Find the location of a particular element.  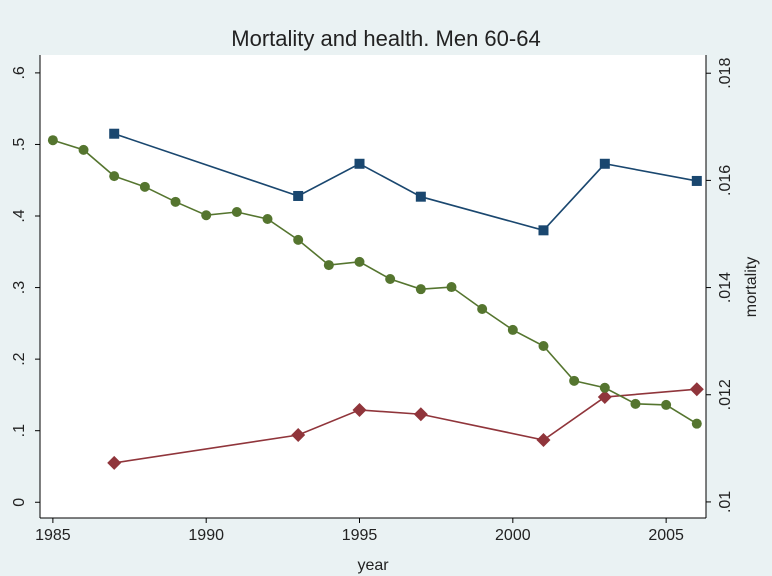

y-tick-label: .1 is located at coordinates (19, 430).